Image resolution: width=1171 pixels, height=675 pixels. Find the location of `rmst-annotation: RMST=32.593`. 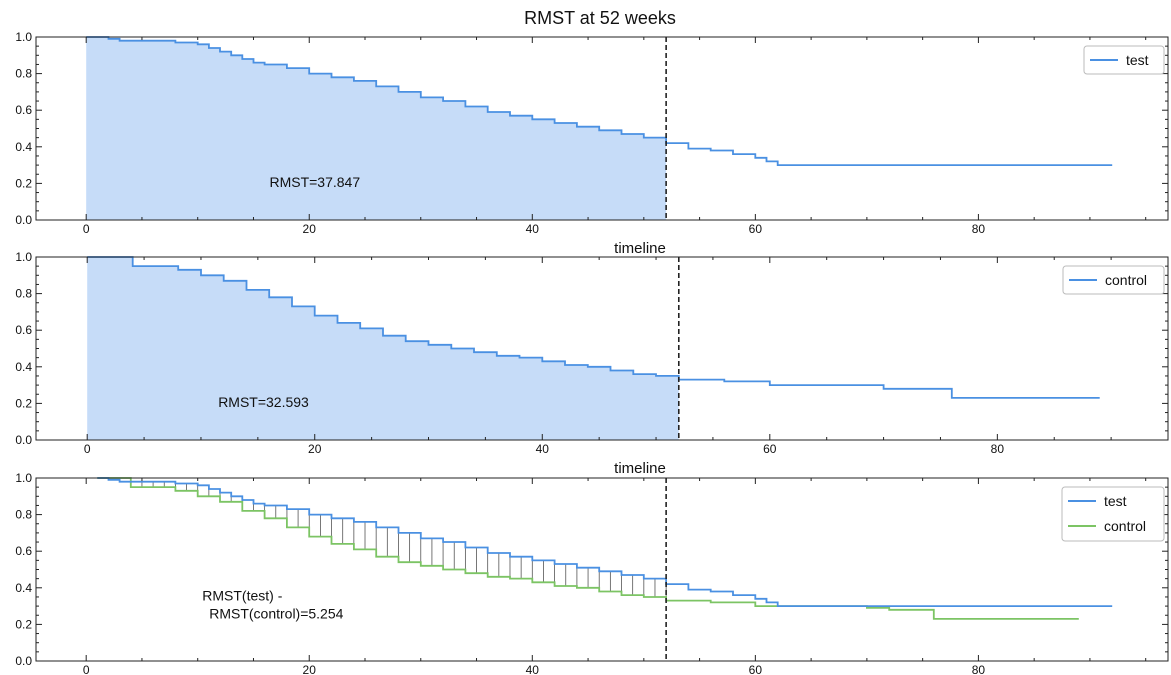

rmst-annotation: RMST=32.593 is located at coordinates (263, 402).